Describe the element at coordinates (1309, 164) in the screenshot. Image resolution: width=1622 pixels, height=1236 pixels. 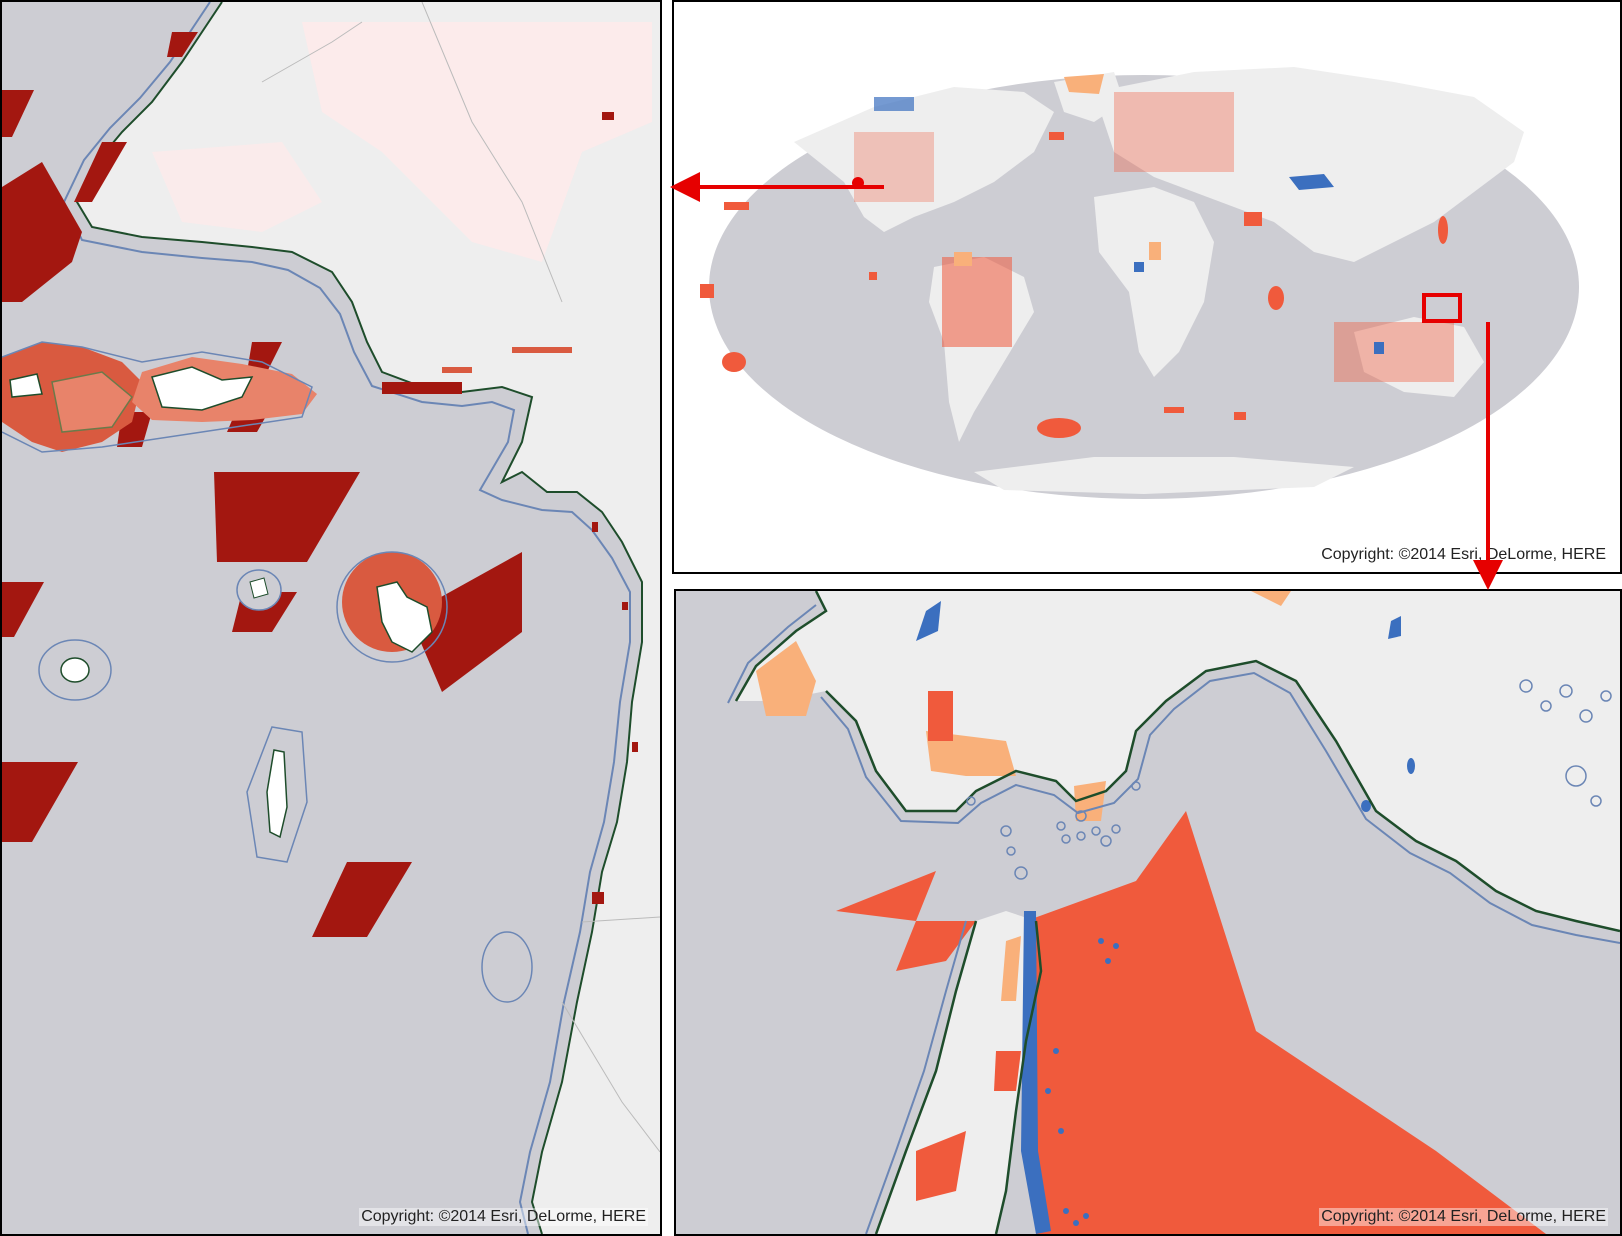
I see `eurasia` at that location.